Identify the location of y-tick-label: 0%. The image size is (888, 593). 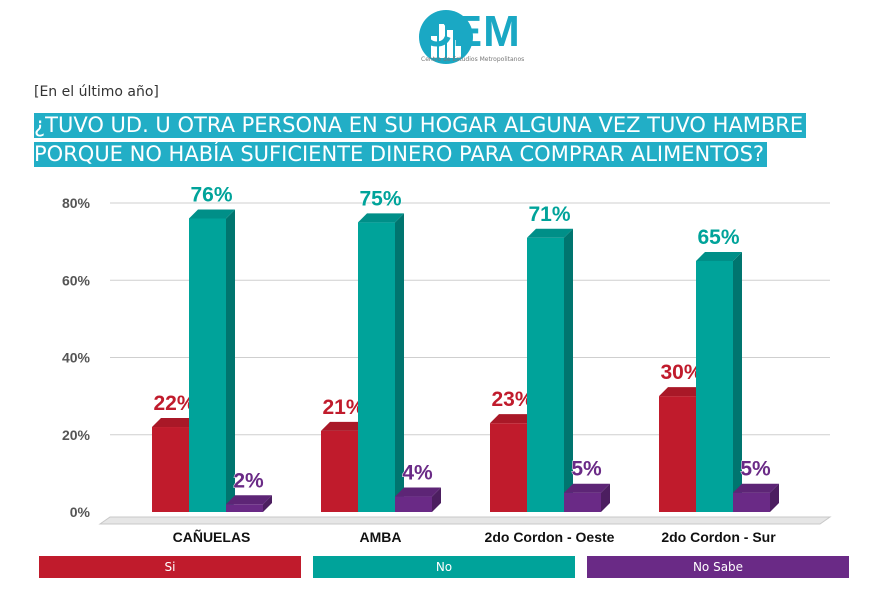
(80, 512).